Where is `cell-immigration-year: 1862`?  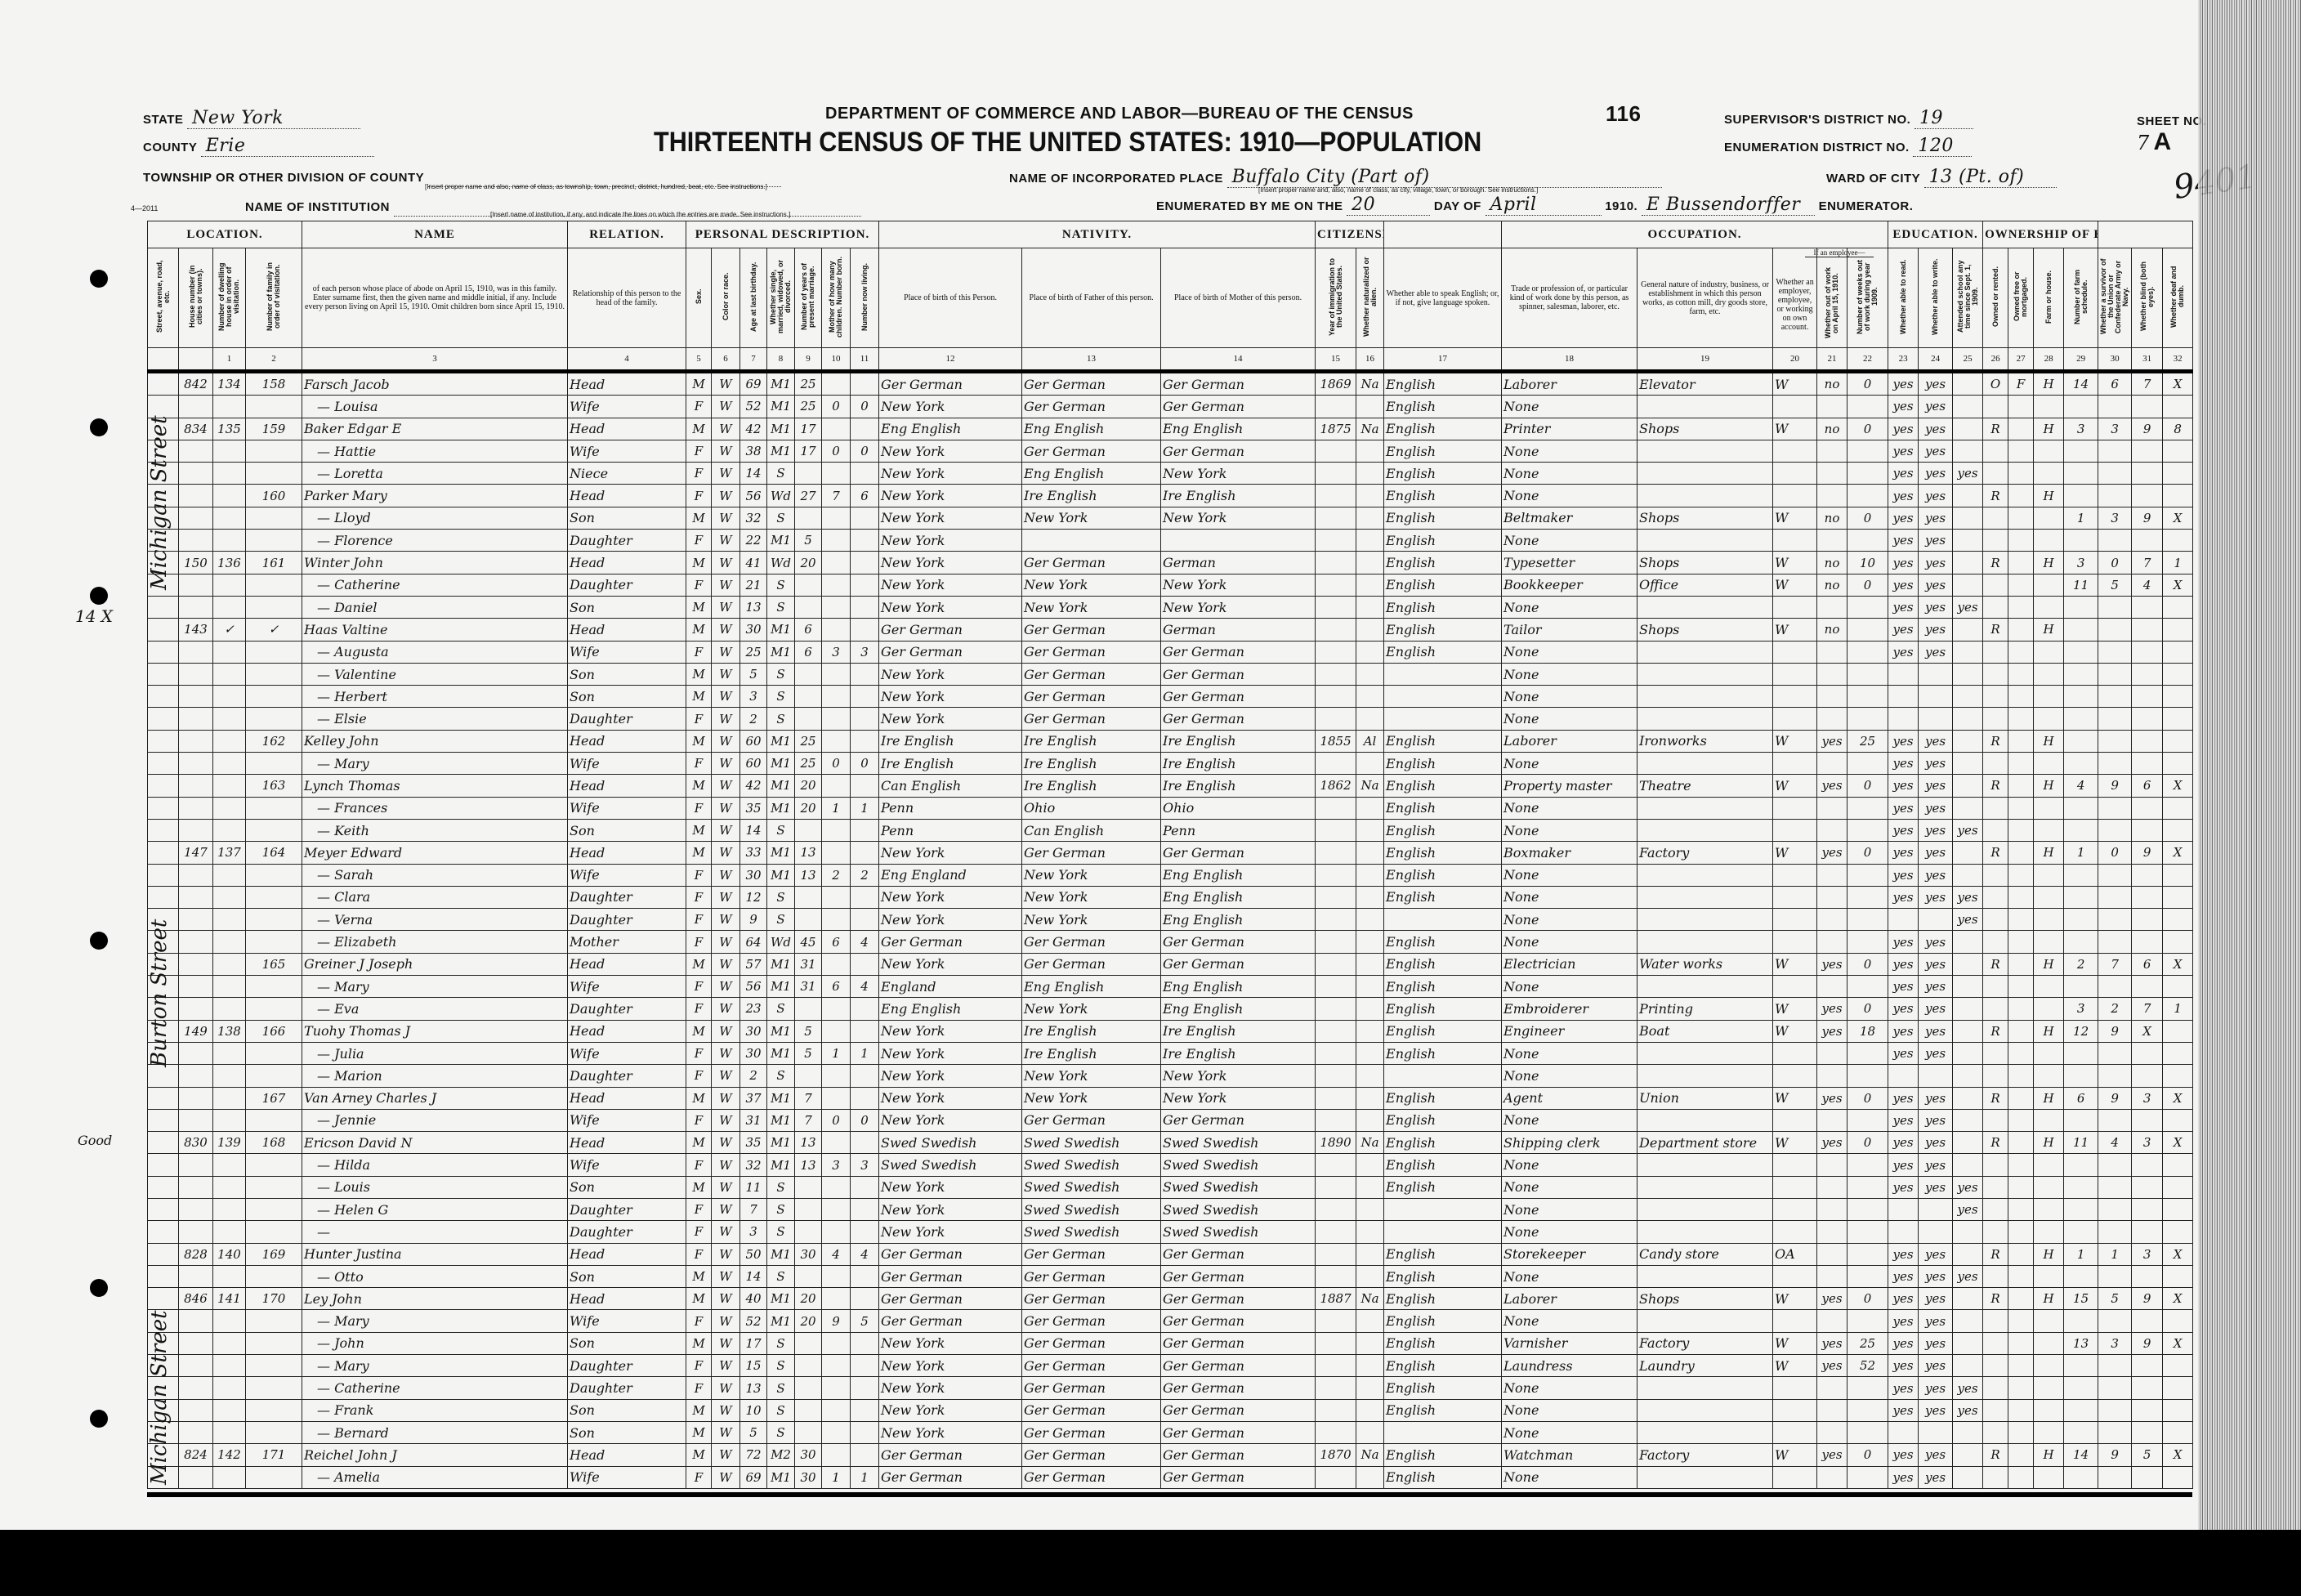
cell-immigration-year: 1862 is located at coordinates (1336, 786).